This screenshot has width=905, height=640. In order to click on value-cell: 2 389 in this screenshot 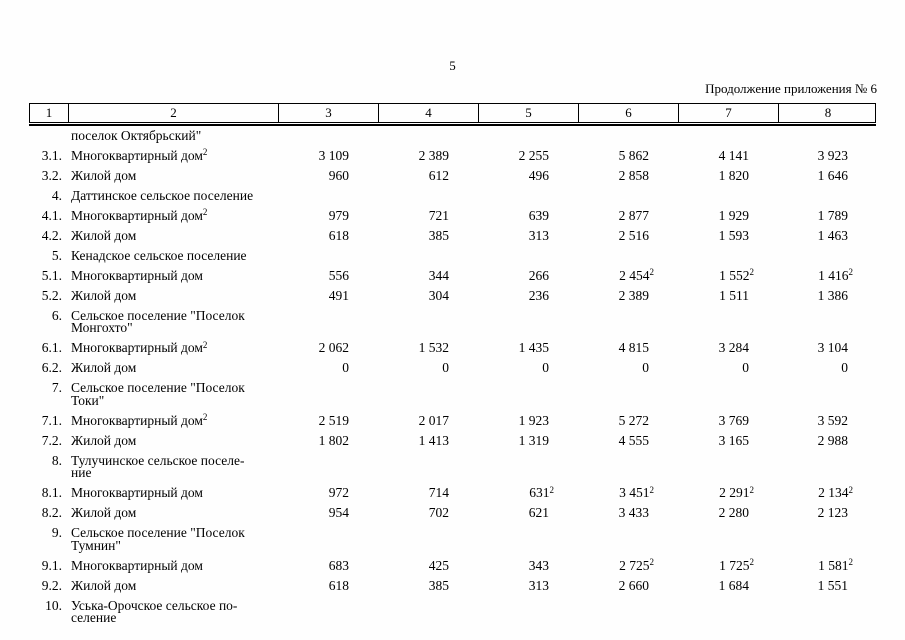, I will do `click(433, 155)`.